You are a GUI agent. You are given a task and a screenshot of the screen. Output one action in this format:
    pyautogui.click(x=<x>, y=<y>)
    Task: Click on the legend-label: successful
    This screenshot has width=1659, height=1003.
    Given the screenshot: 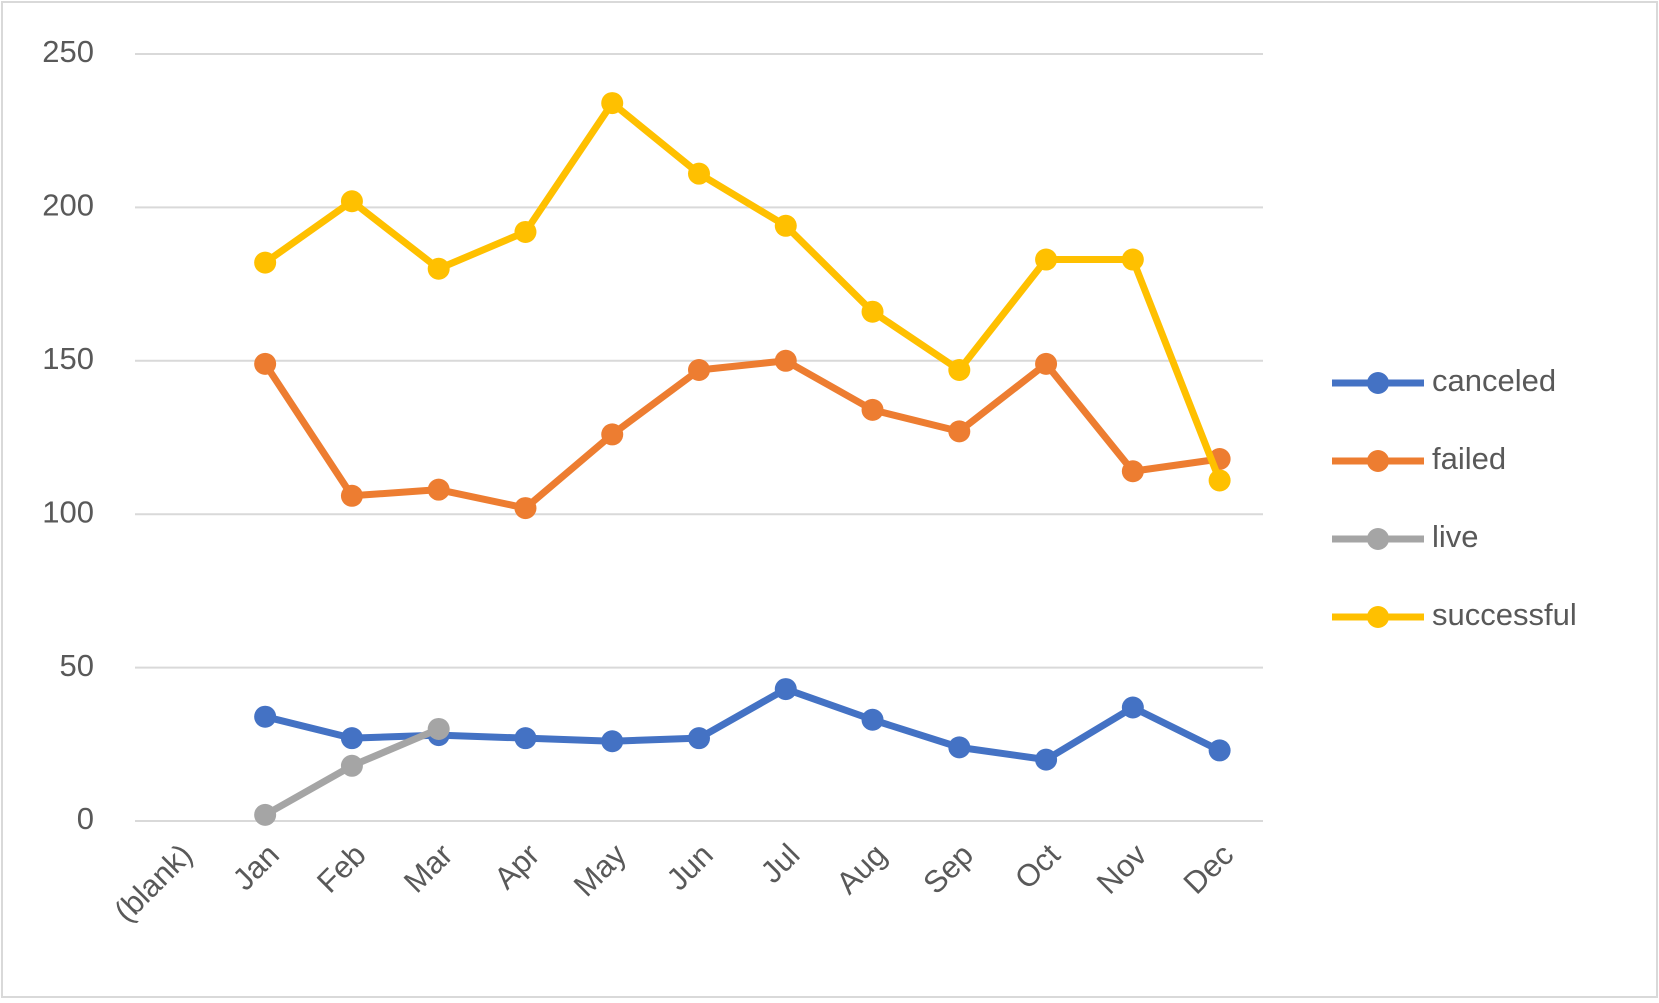 What is the action you would take?
    pyautogui.click(x=1504, y=614)
    